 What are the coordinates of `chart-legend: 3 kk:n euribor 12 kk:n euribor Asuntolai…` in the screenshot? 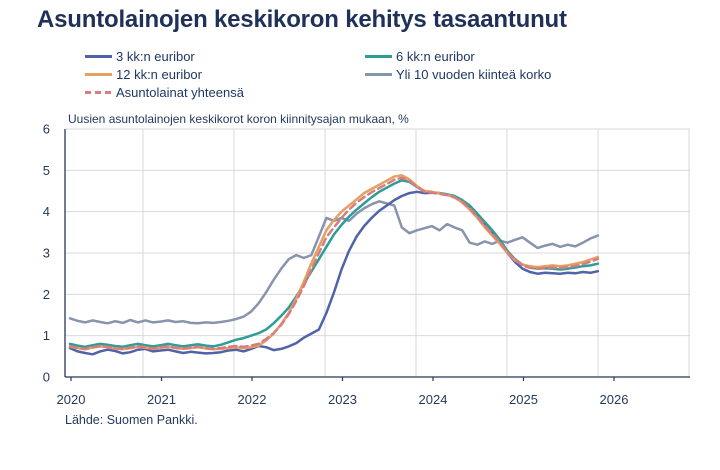 It's located at (318, 74).